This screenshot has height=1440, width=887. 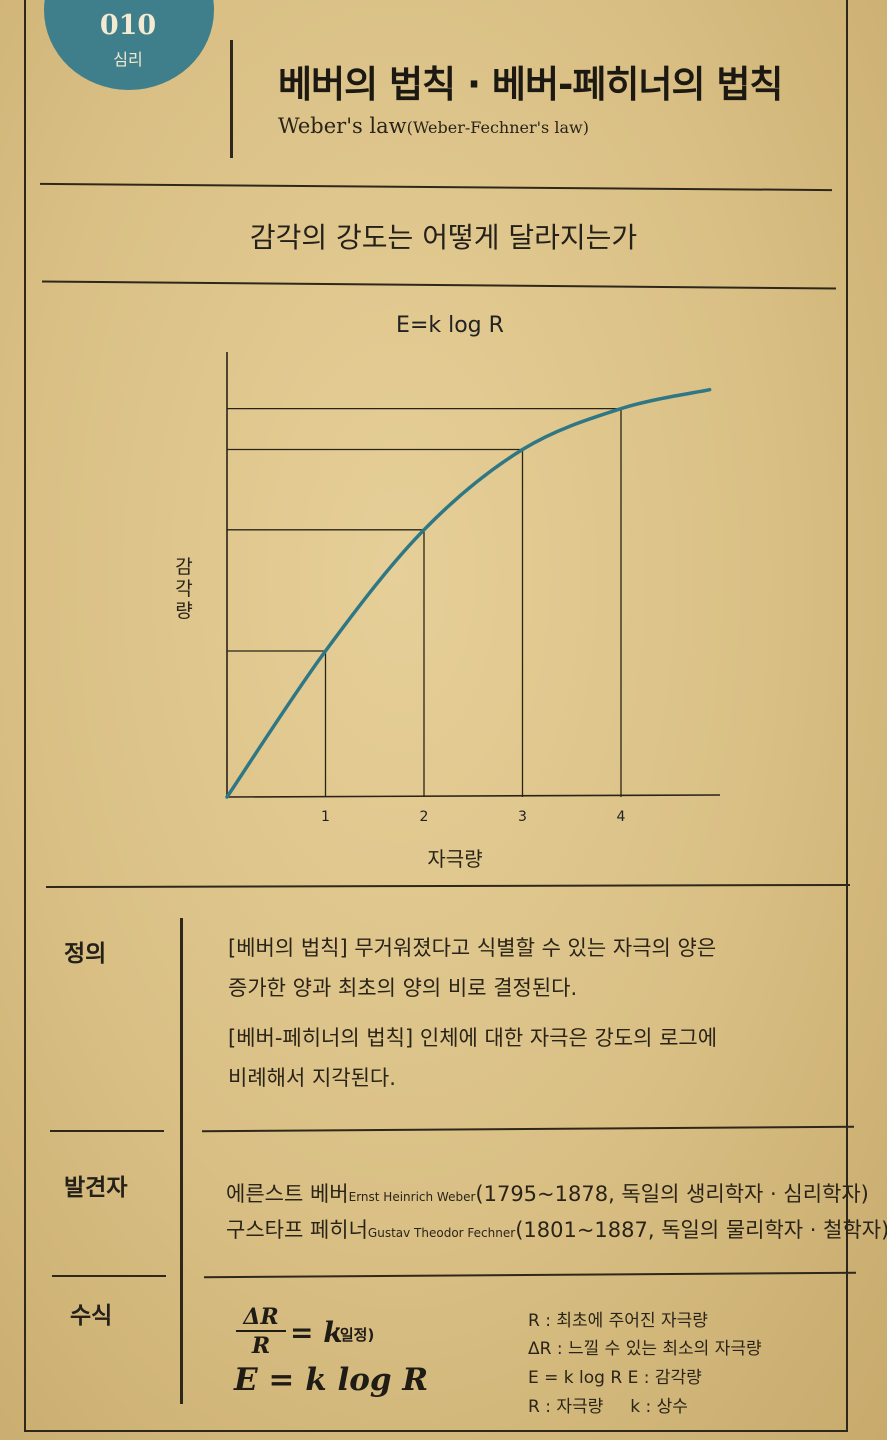 I want to click on fraction-denominator: R, so click(x=261, y=1346).